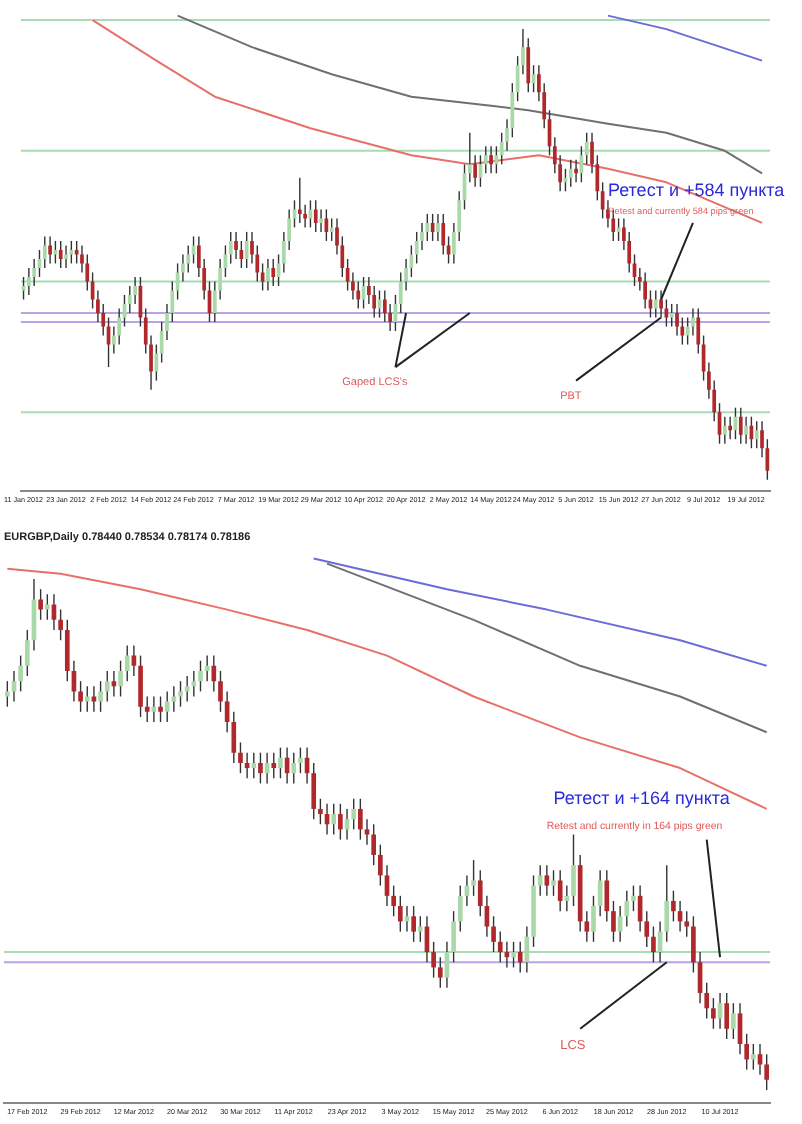 The height and width of the screenshot is (1124, 802). What do you see at coordinates (696, 189) in the screenshot?
I see `annotation: Ретест и +584 пункта` at bounding box center [696, 189].